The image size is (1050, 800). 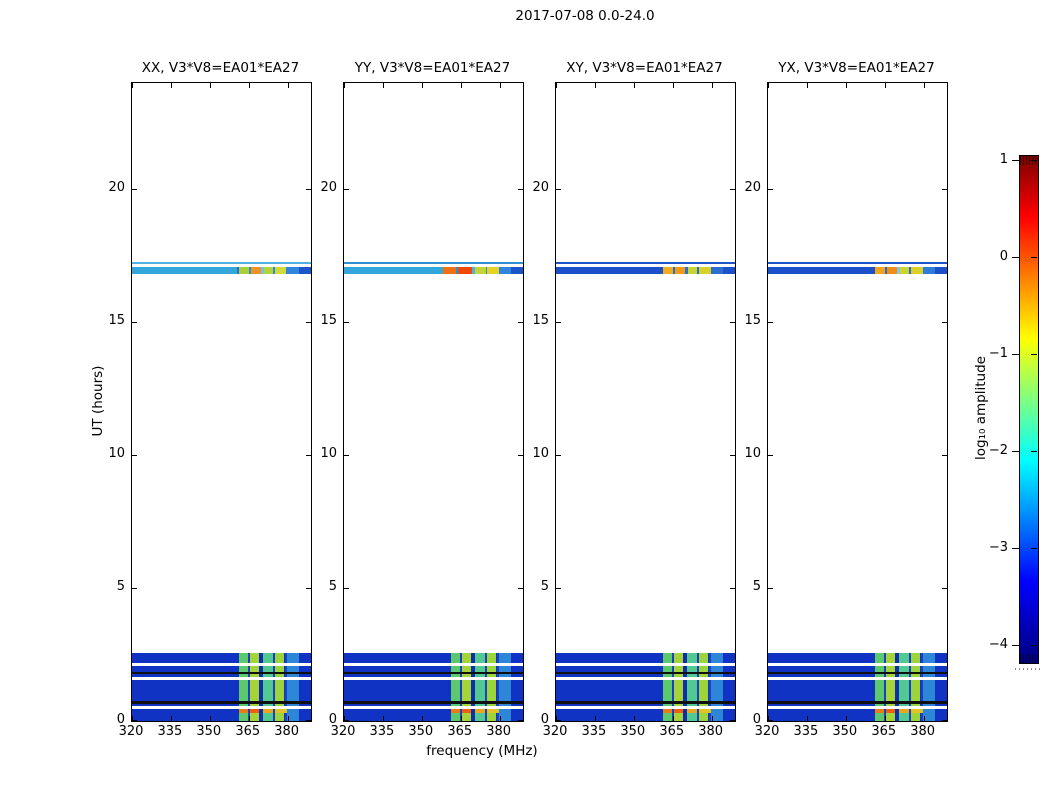 What do you see at coordinates (633, 731) in the screenshot?
I see `x-tick-label: 350` at bounding box center [633, 731].